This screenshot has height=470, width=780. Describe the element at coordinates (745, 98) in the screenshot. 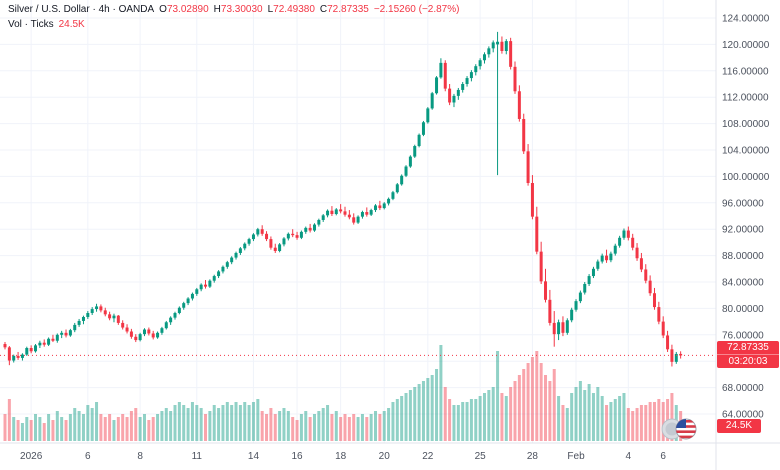

I see `price-axis-label: 112.00000` at that location.